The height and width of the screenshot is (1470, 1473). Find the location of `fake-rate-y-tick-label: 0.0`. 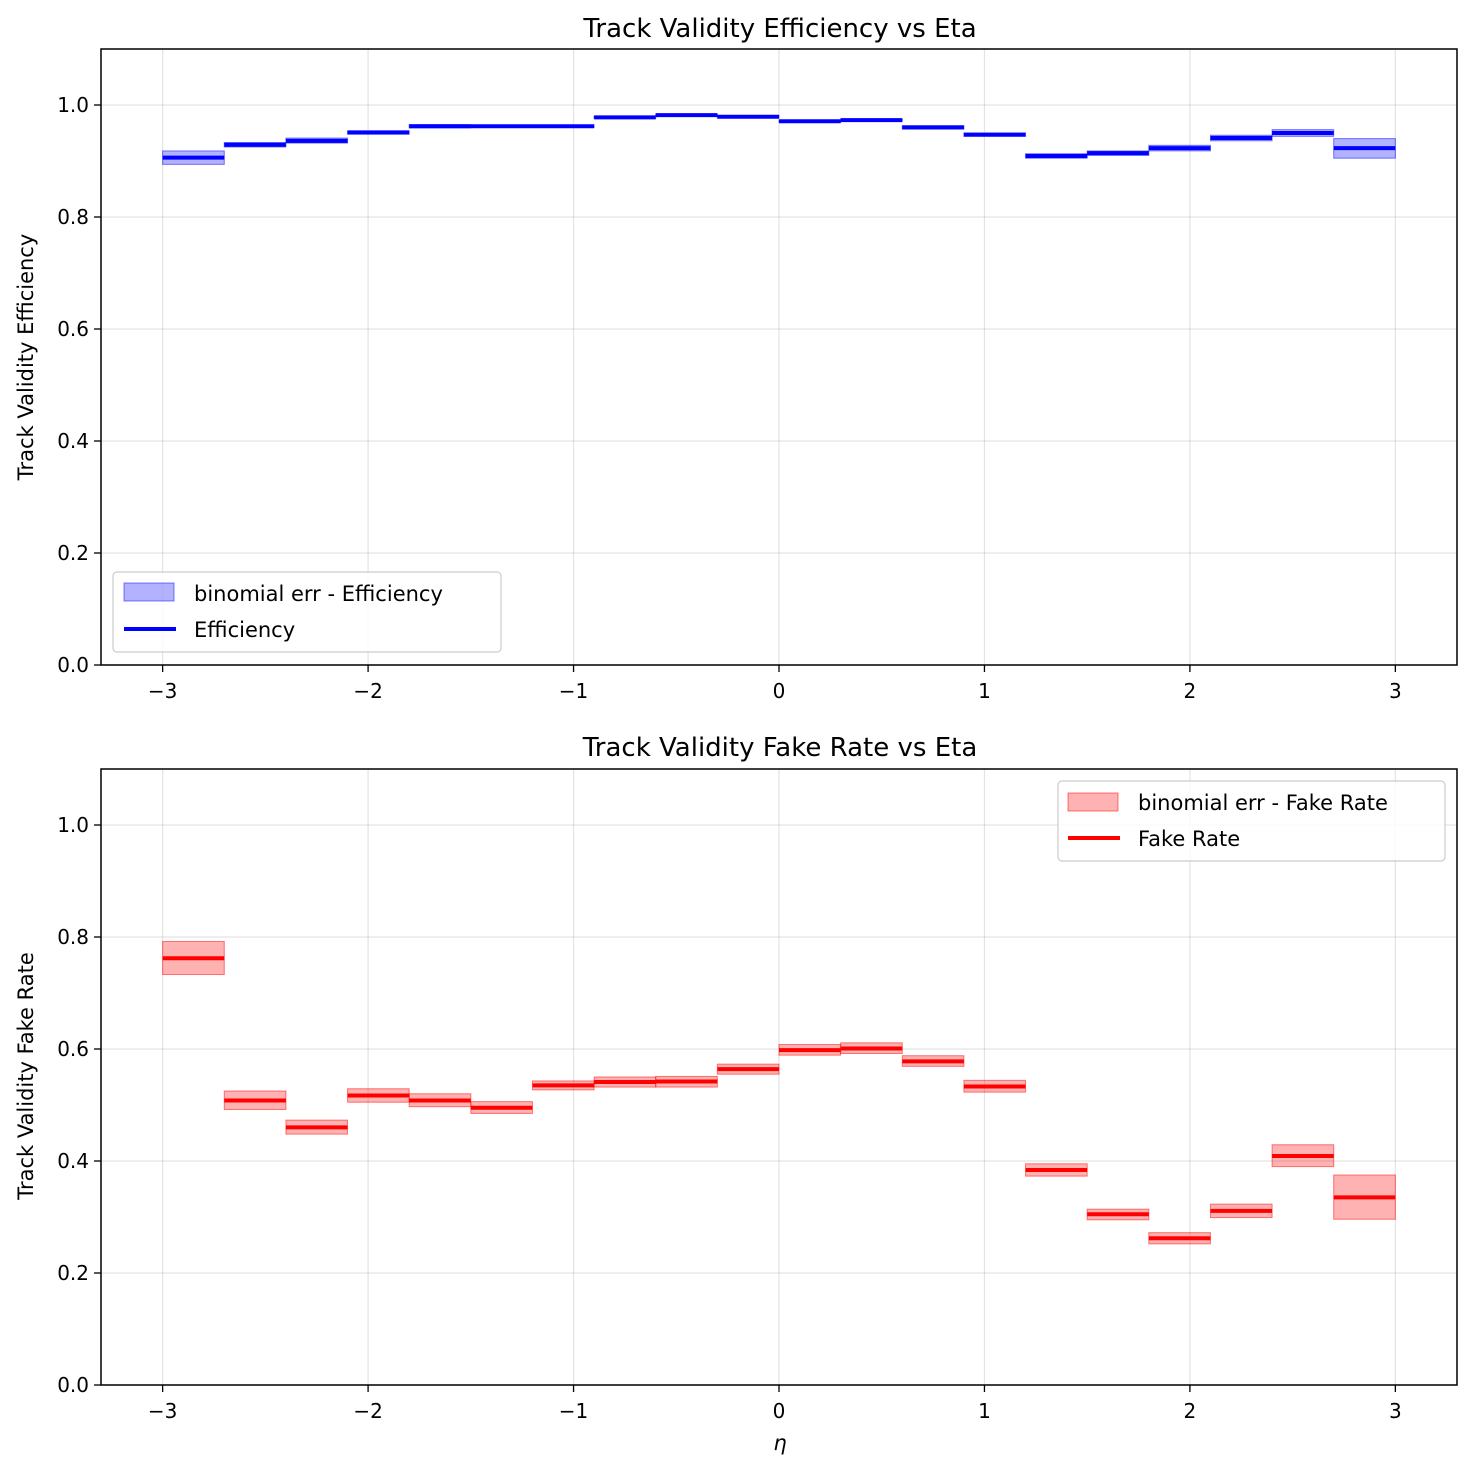

fake-rate-y-tick-label: 0.0 is located at coordinates (73, 1385).